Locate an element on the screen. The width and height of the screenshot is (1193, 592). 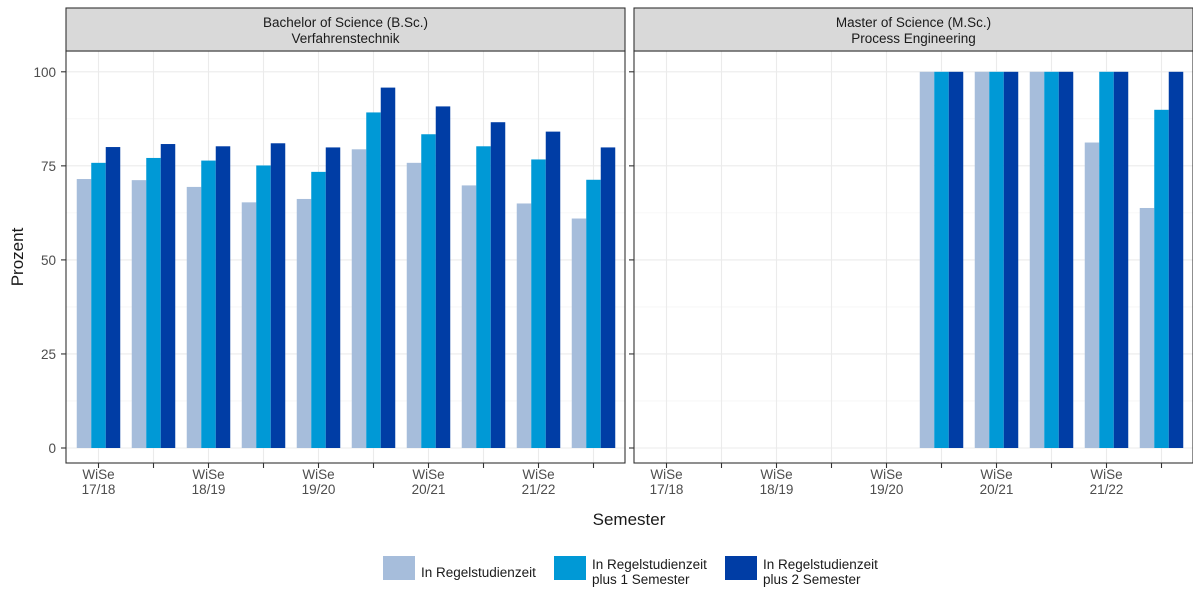
bar-panel1-group2-series3 is located at coordinates (168, 296).